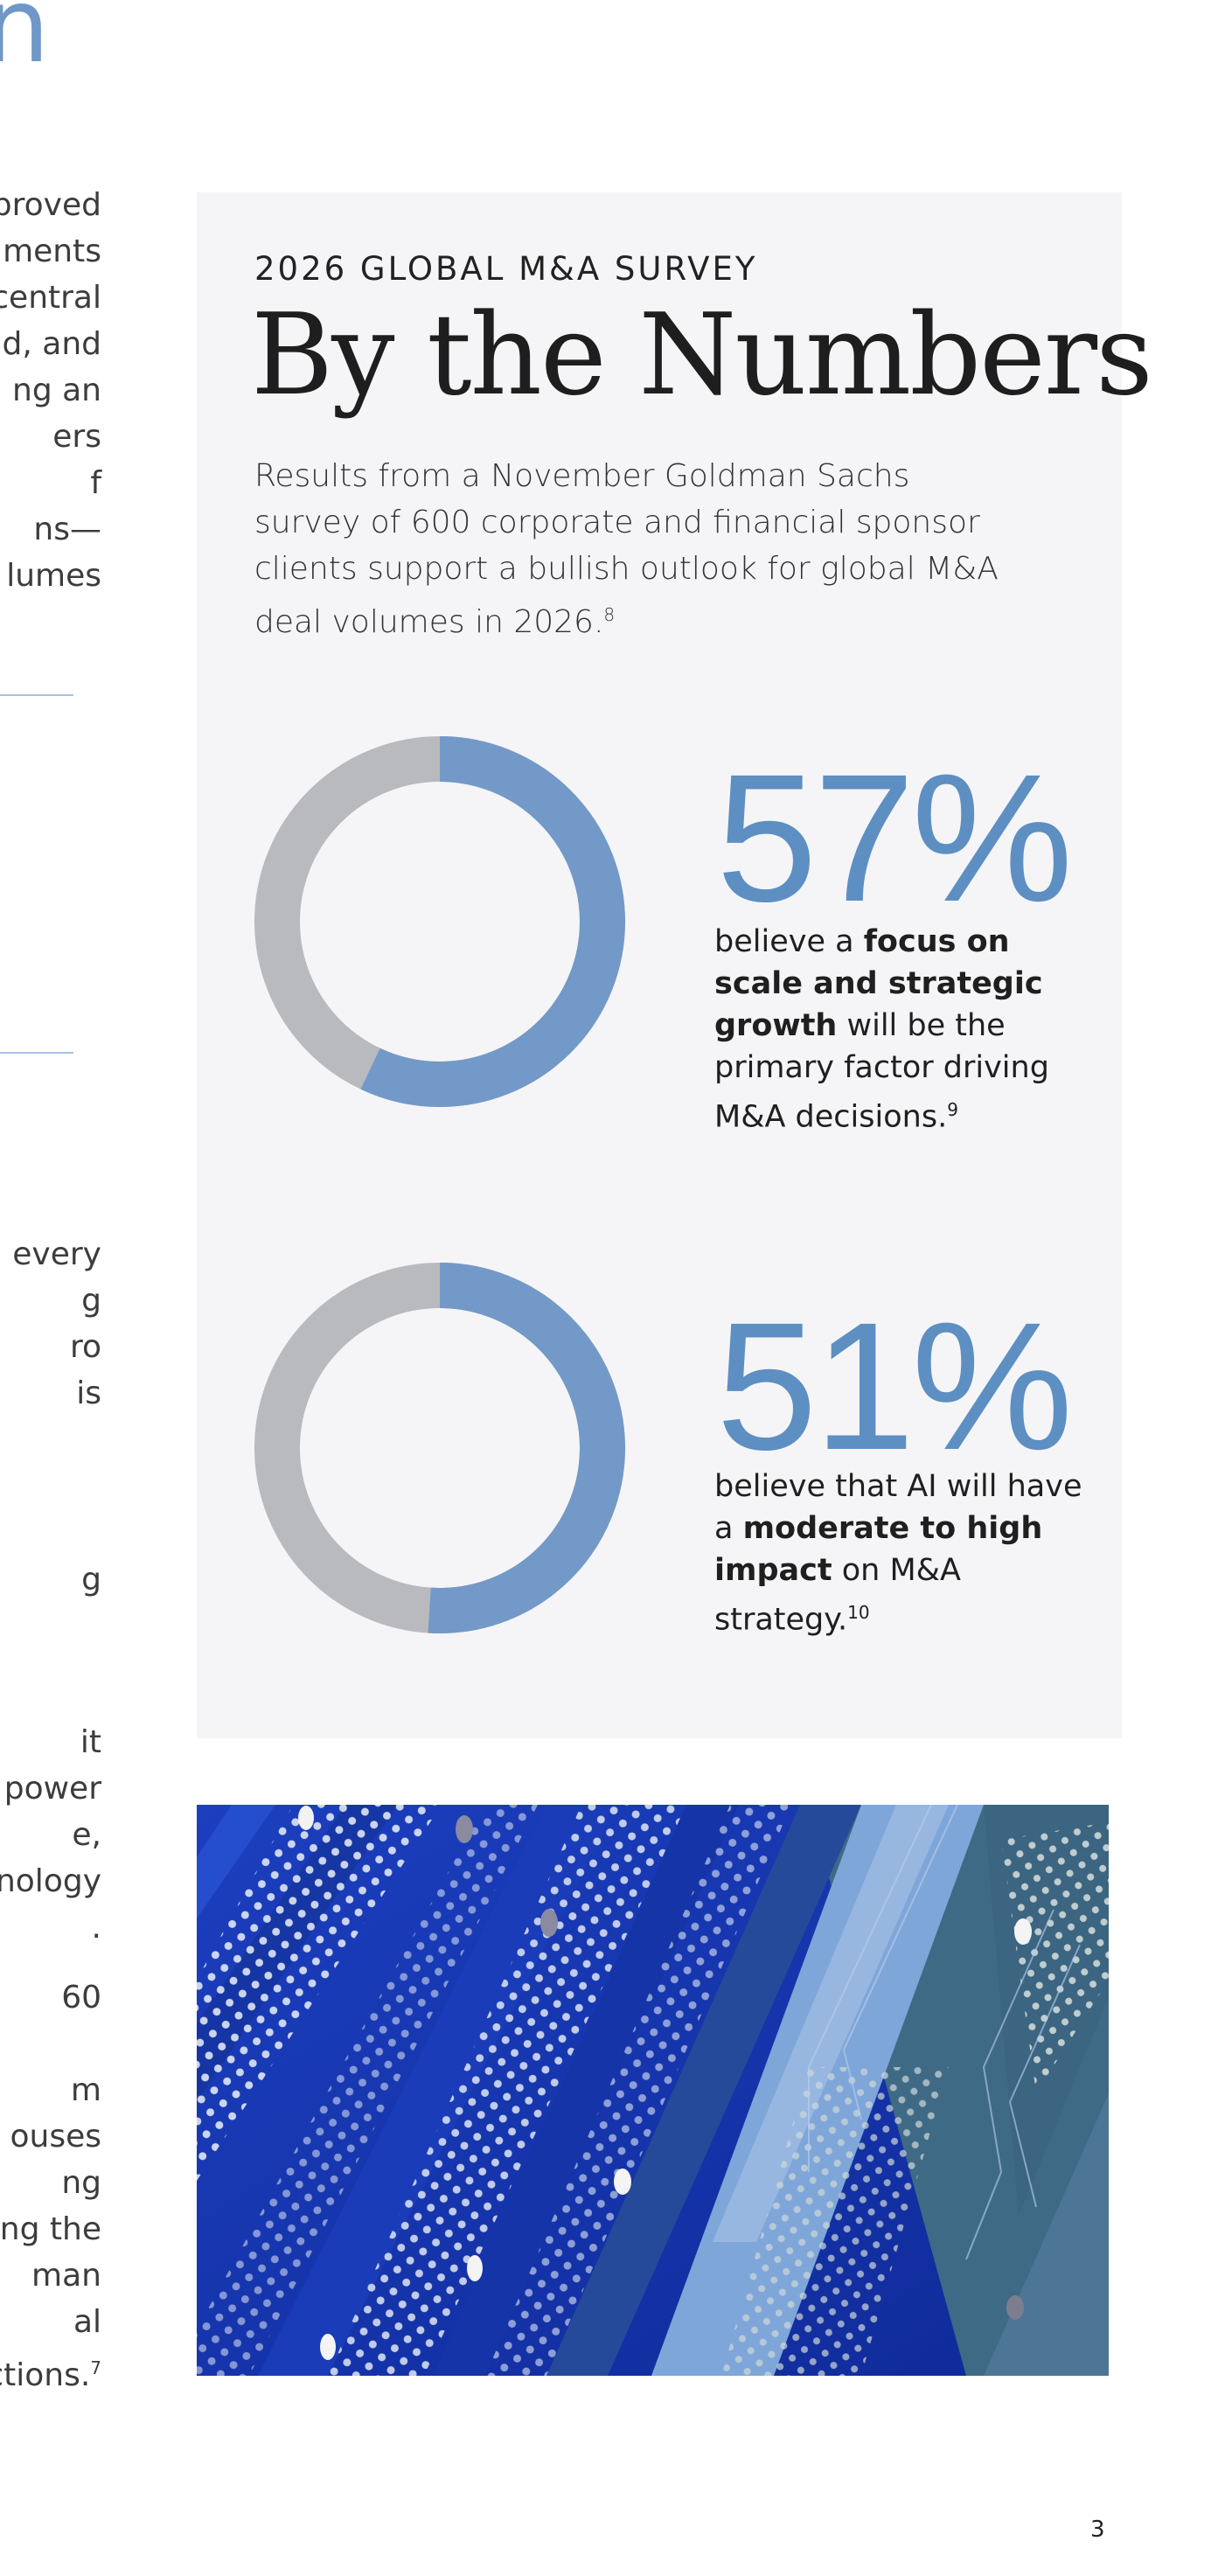 The width and height of the screenshot is (1225, 2576). What do you see at coordinates (95, 2367) in the screenshot?
I see `footnote-marker: 7` at bounding box center [95, 2367].